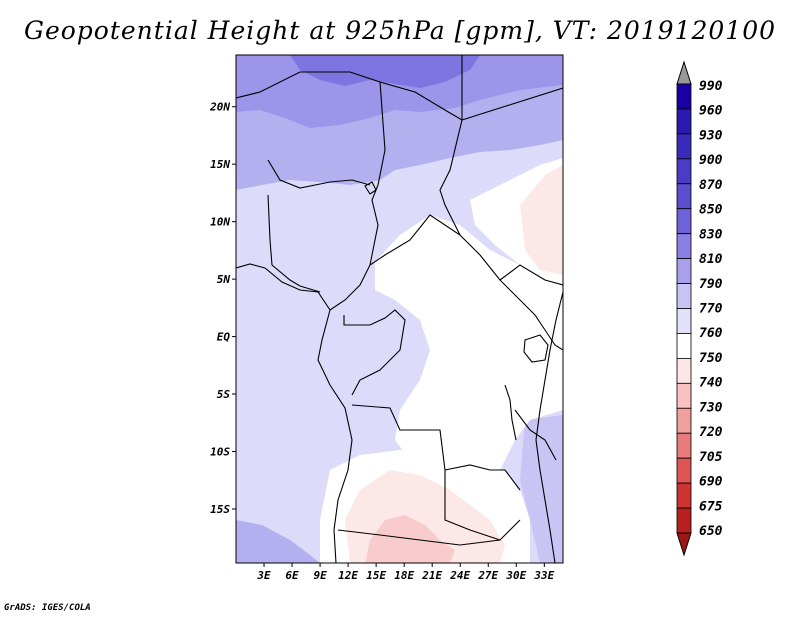 The height and width of the screenshot is (618, 800). What do you see at coordinates (219, 107) in the screenshot?
I see `lat-tick-label: 20N` at bounding box center [219, 107].